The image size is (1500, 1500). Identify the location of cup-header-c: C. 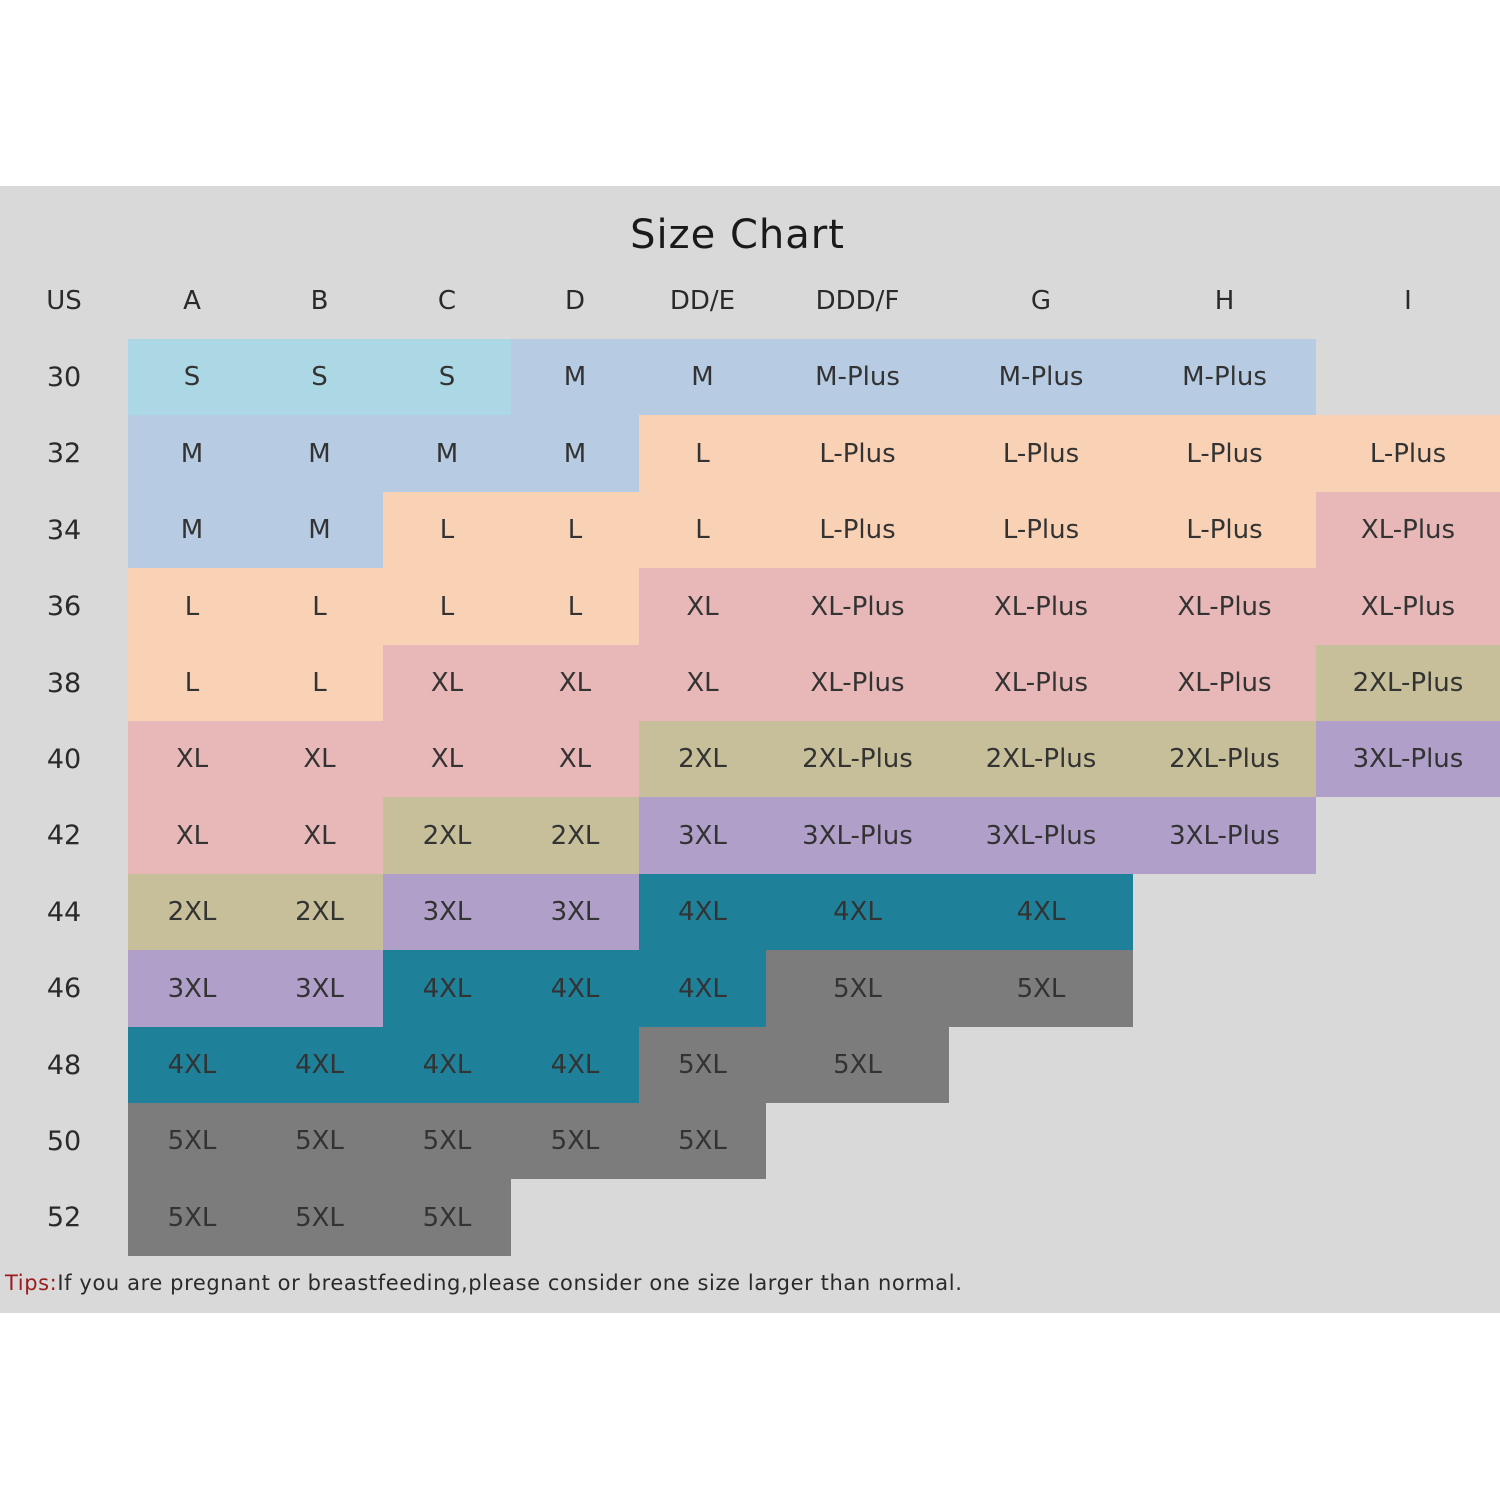
(447, 301).